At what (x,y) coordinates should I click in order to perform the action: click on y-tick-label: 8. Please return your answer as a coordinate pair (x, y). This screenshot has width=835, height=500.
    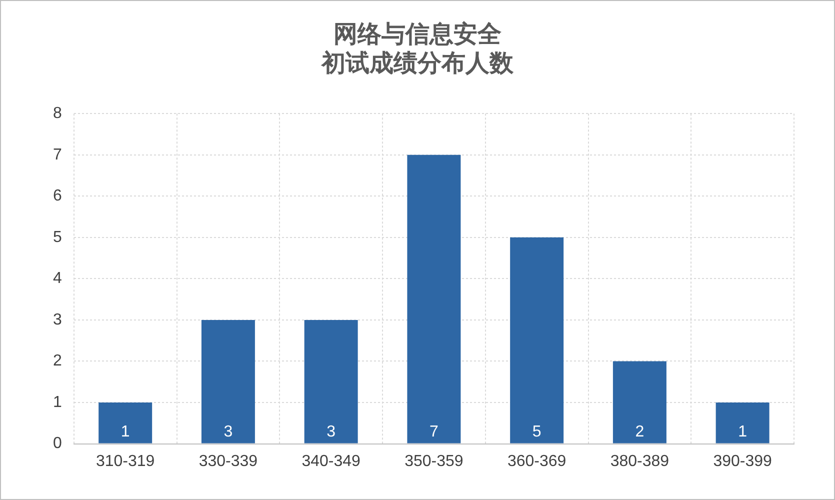
    Looking at the image, I should click on (57, 113).